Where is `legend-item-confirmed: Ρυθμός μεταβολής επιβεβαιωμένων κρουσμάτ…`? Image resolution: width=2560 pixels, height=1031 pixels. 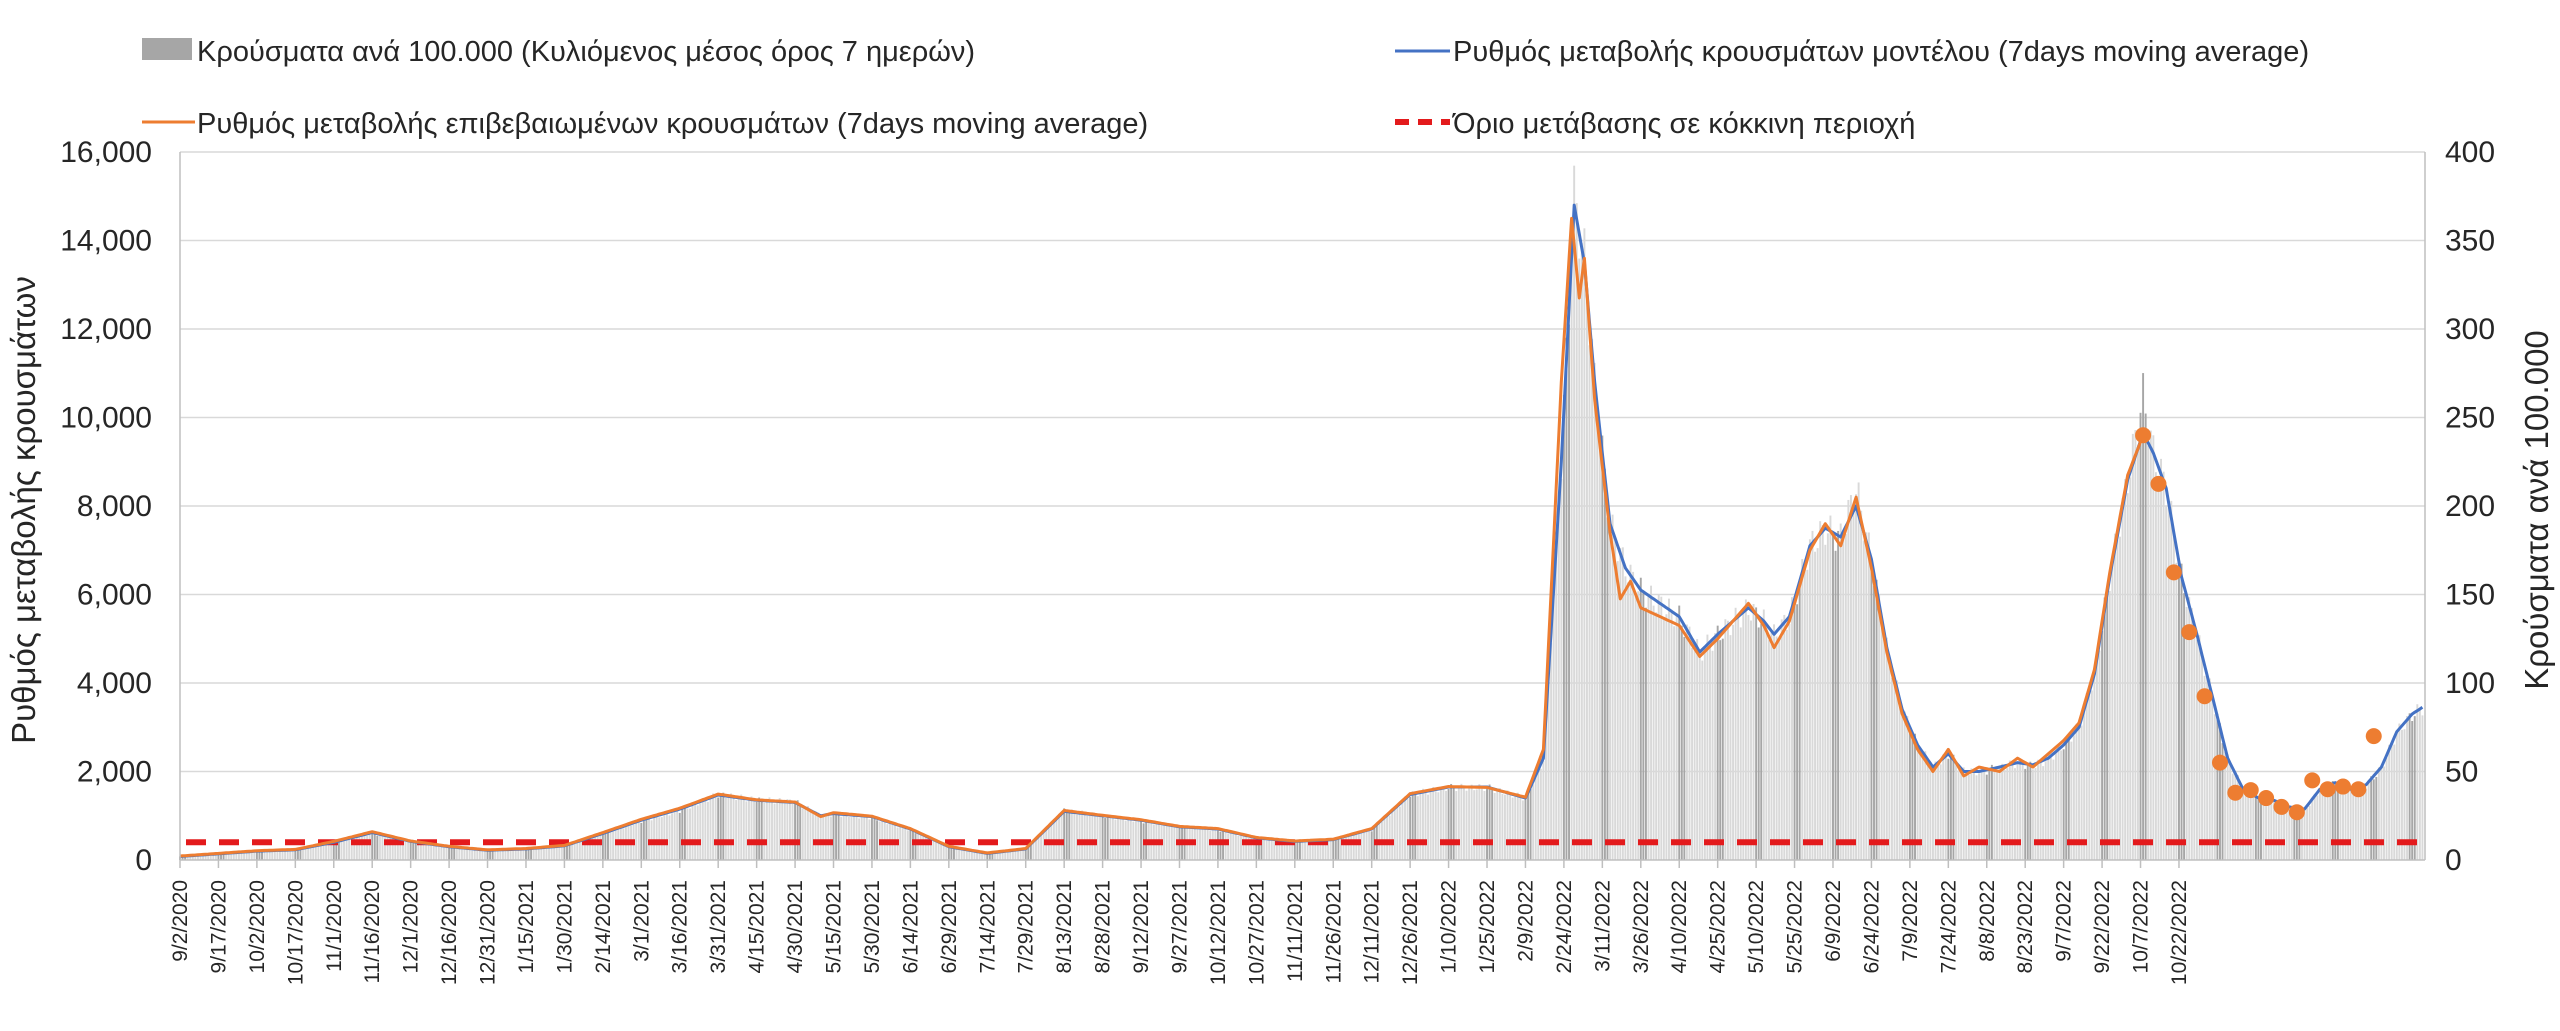
legend-item-confirmed: Ρυθμός μεταβολής επιβεβαιωμένων κρουσμάτ… is located at coordinates (645, 124).